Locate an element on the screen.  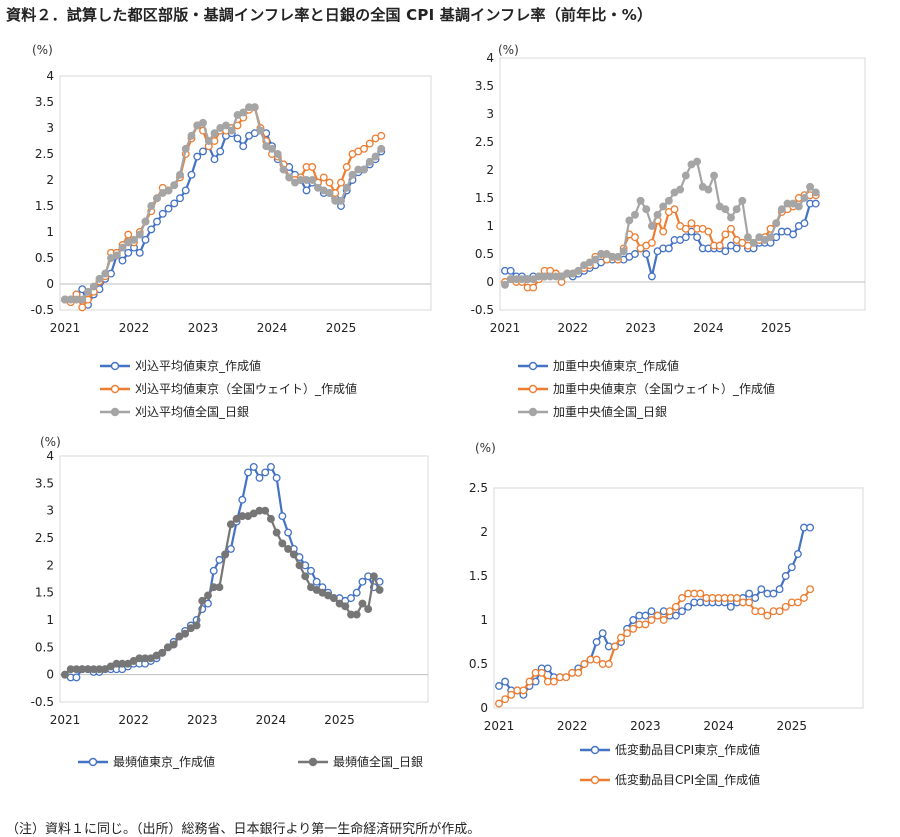
y-tick-label: 3.5 is located at coordinates (44, 102).